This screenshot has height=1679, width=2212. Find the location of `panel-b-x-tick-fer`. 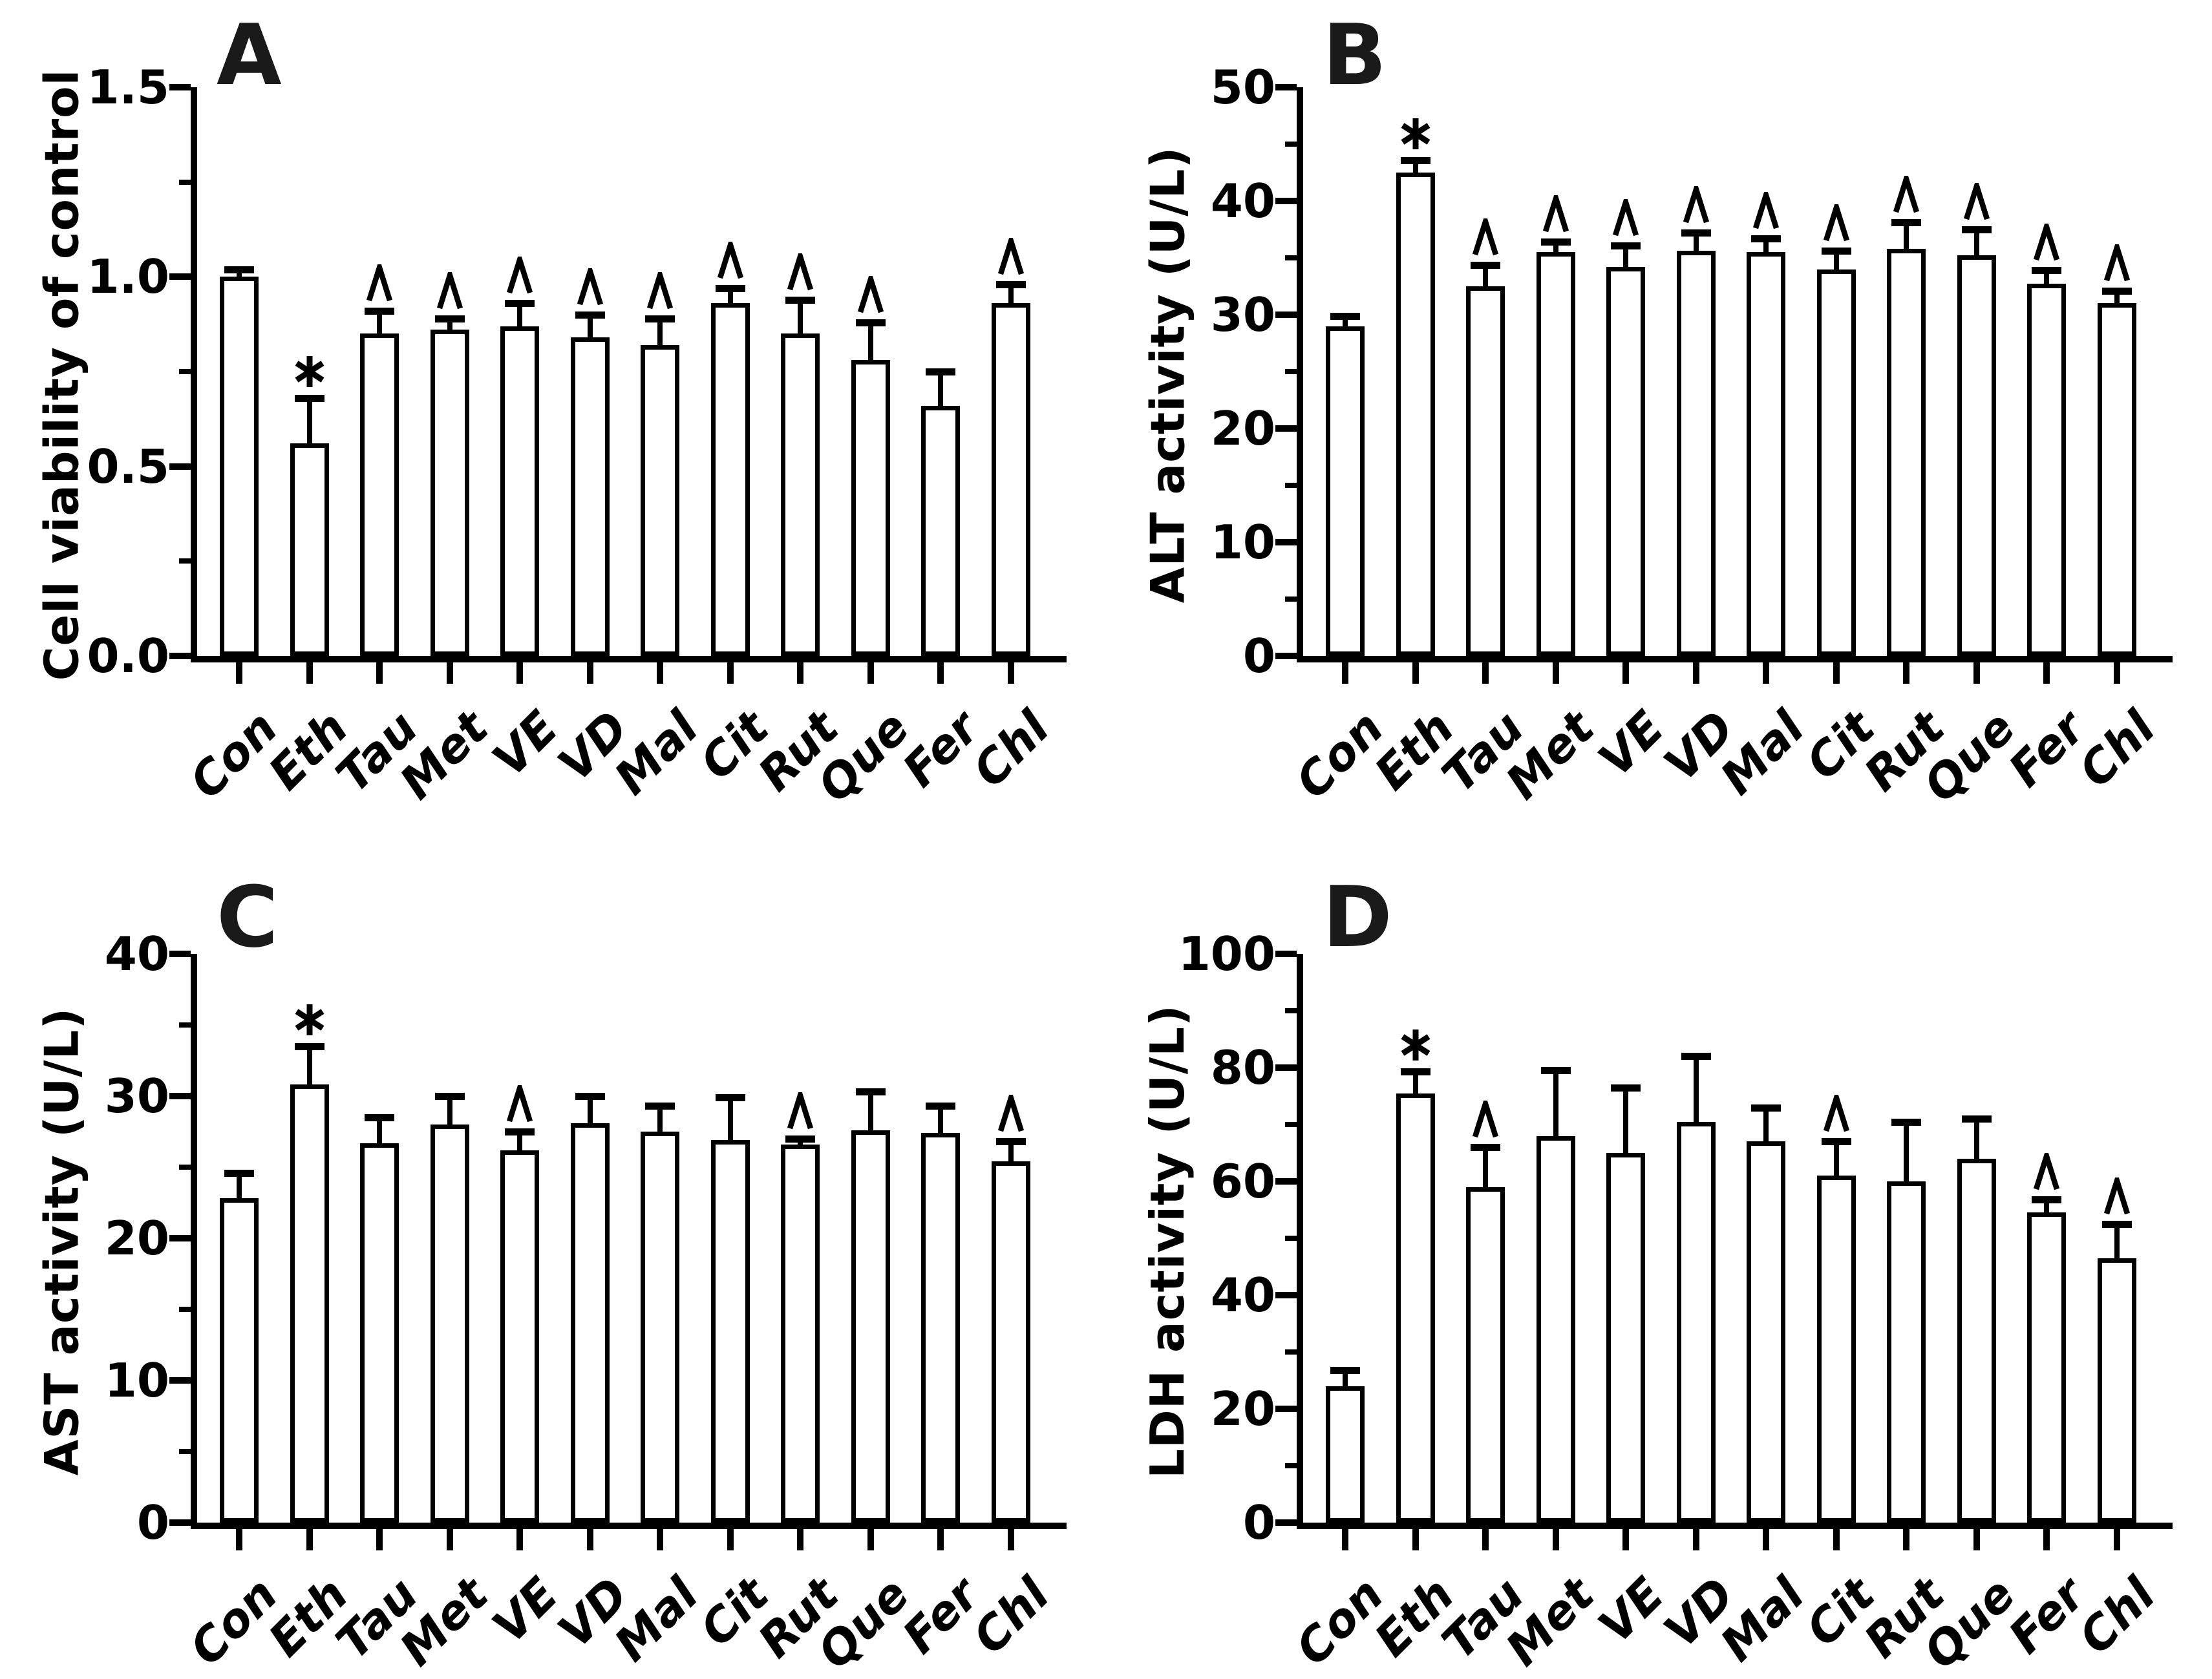

panel-b-x-tick-fer is located at coordinates (2047, 673).